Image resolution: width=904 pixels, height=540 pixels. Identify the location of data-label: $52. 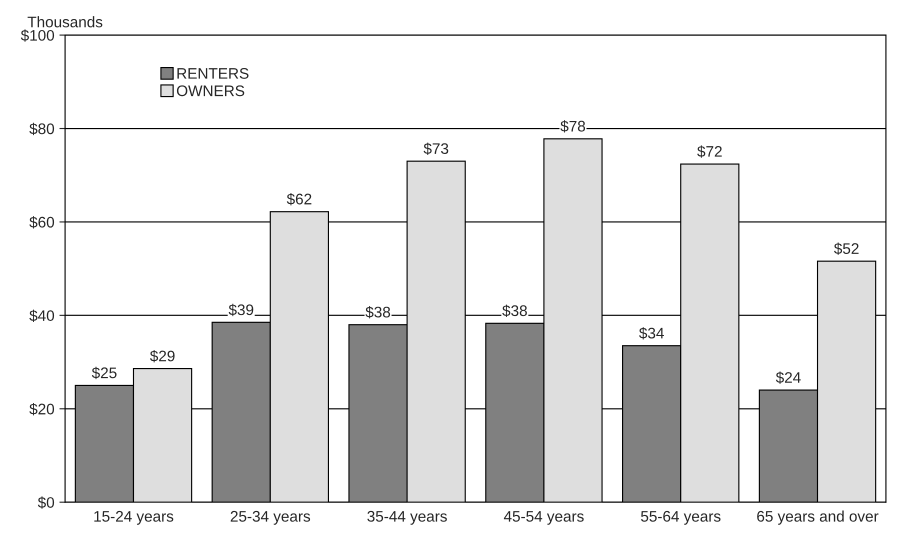
(846, 248).